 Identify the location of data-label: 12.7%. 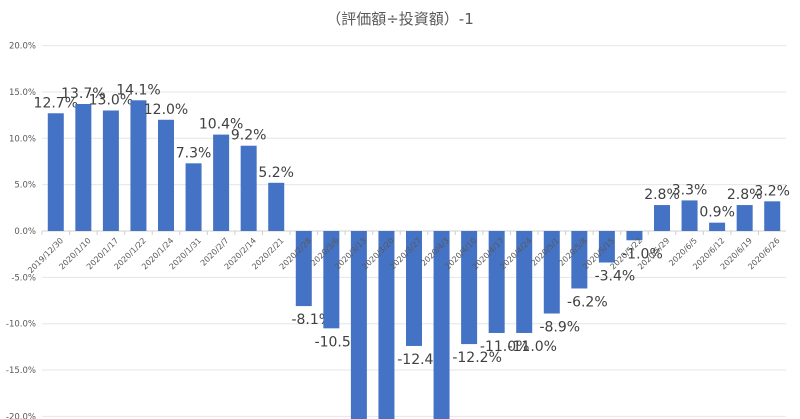
(56, 103).